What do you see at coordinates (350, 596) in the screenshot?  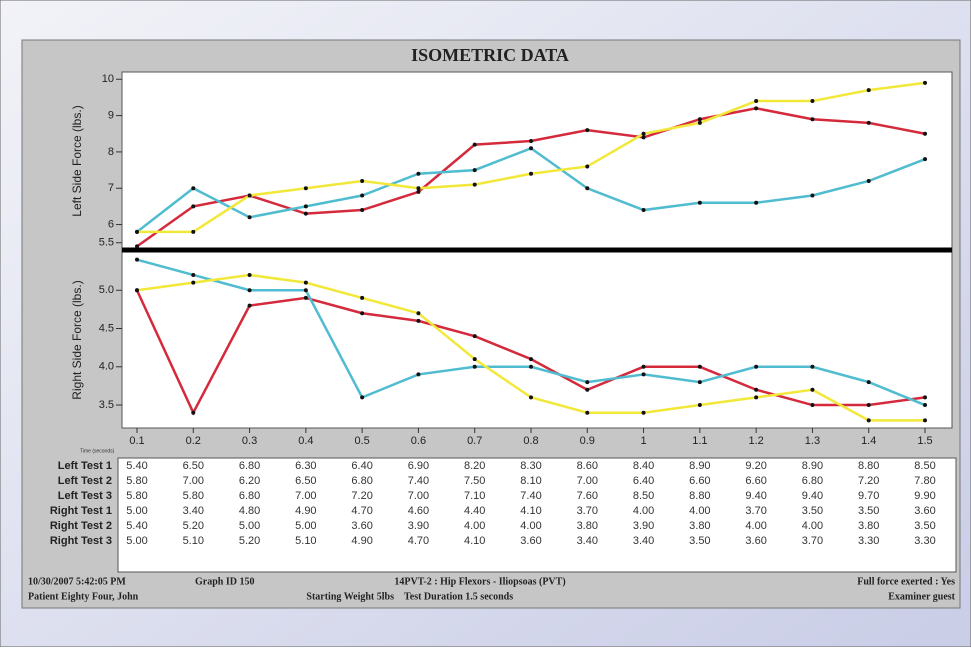 I see `footer-text: Starting Weight 5lbs` at bounding box center [350, 596].